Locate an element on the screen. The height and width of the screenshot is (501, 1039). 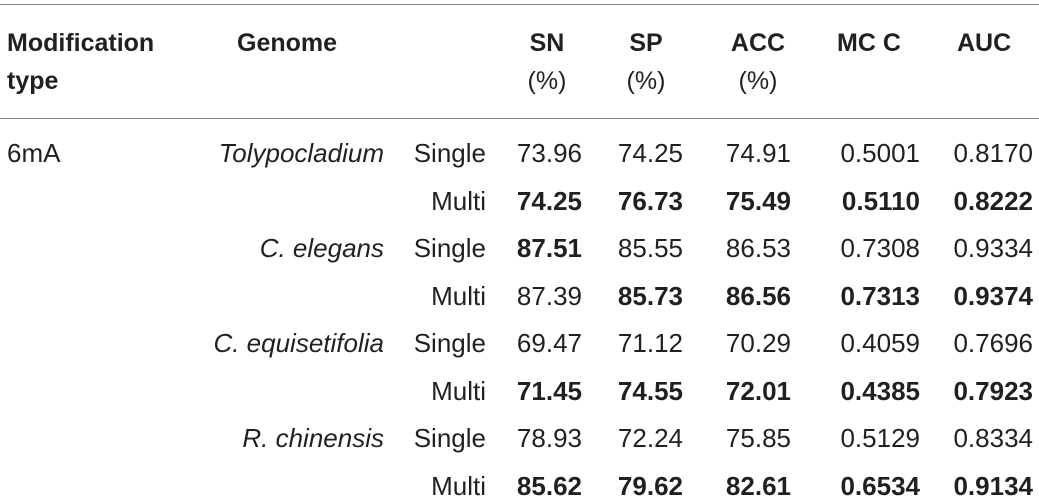
auc-cell: 0.9334 is located at coordinates (993, 248).